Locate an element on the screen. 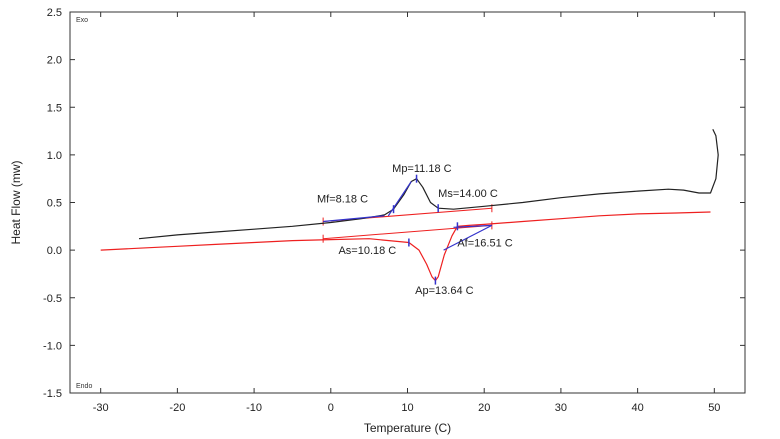 The height and width of the screenshot is (439, 780). x-tick-label: -30 is located at coordinates (101, 408).